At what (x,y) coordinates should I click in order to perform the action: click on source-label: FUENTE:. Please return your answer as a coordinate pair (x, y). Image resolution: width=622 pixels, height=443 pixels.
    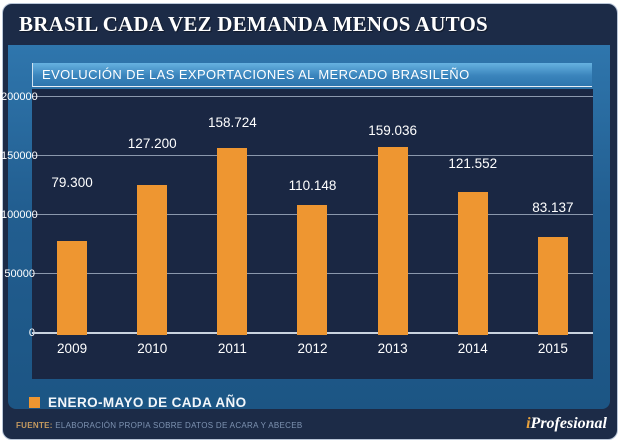
    Looking at the image, I should click on (34, 425).